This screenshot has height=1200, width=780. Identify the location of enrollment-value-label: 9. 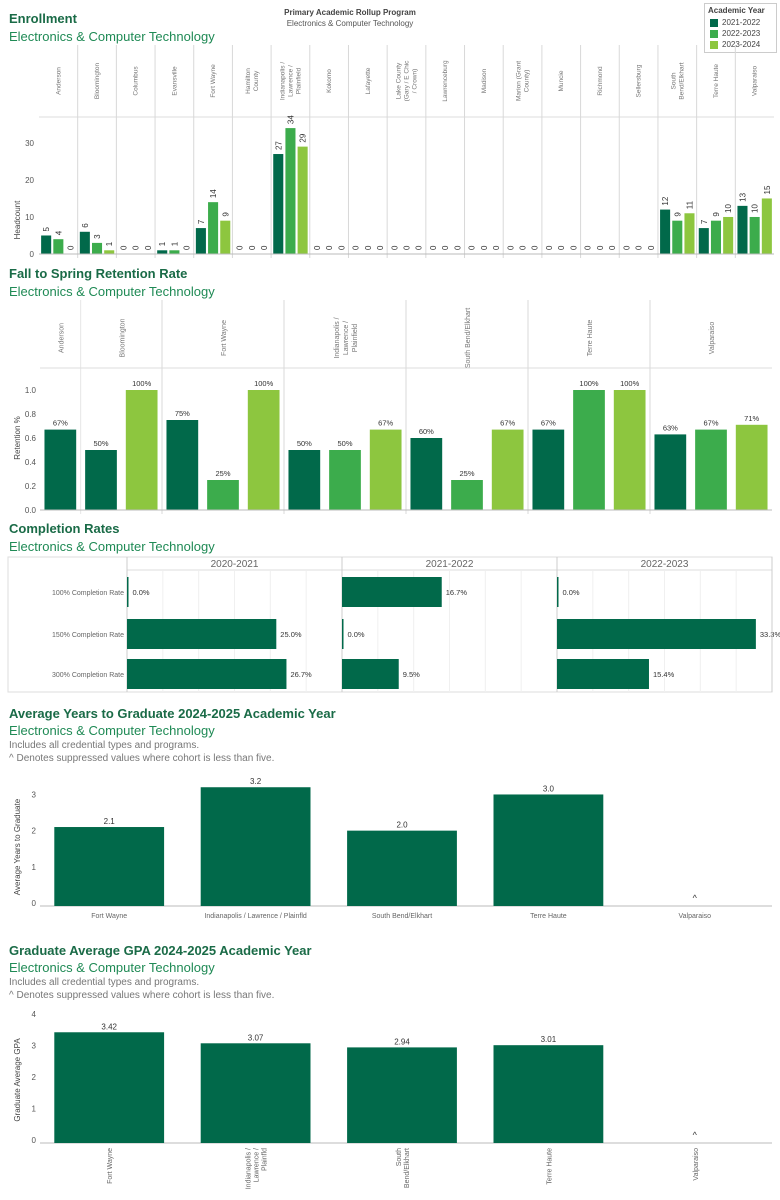
(225, 214).